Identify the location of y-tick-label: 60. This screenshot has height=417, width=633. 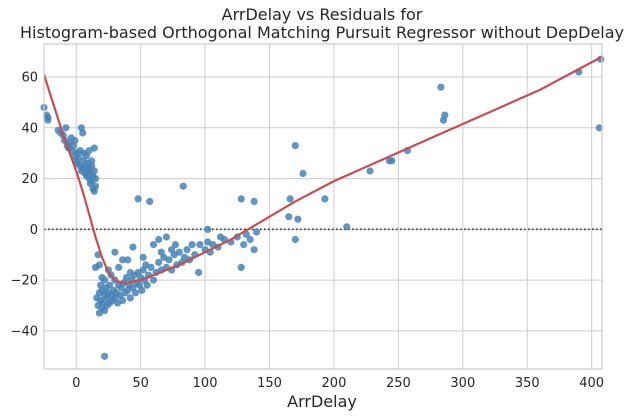
(29, 78).